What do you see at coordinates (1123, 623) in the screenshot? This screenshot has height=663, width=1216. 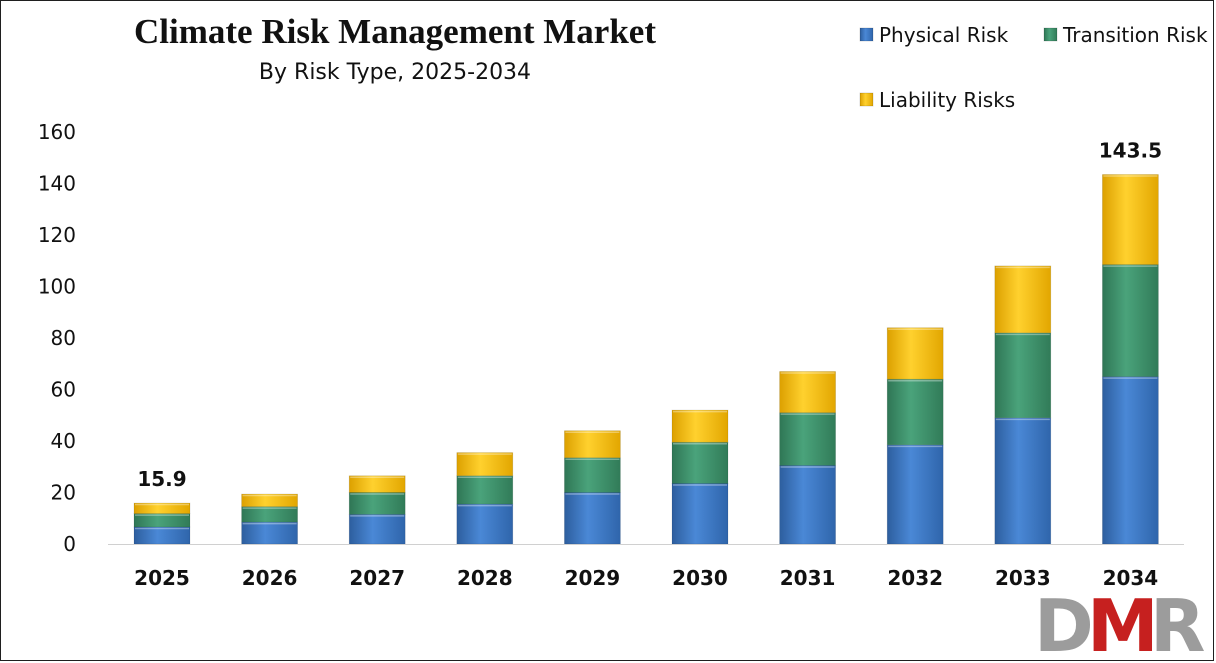 I see `logo-letter-m: M` at bounding box center [1123, 623].